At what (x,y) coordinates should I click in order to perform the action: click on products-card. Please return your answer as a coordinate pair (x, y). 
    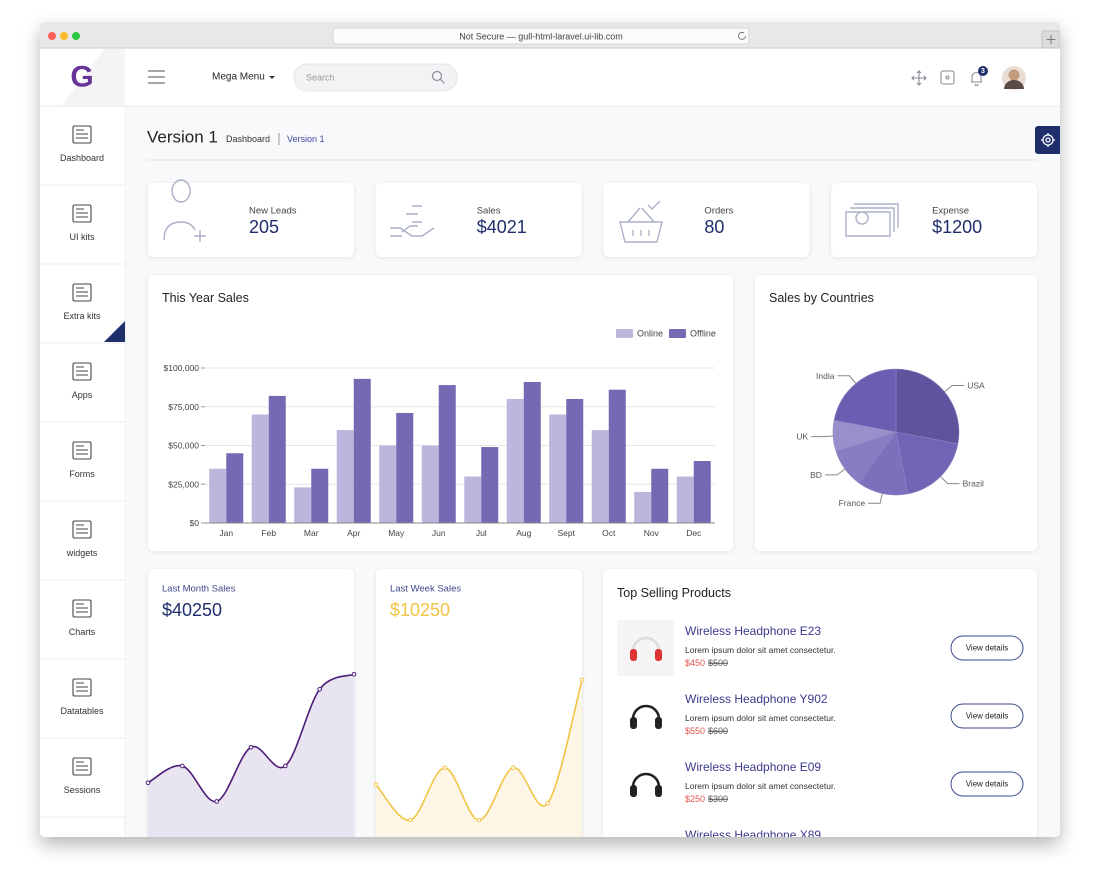
    Looking at the image, I should click on (820, 703).